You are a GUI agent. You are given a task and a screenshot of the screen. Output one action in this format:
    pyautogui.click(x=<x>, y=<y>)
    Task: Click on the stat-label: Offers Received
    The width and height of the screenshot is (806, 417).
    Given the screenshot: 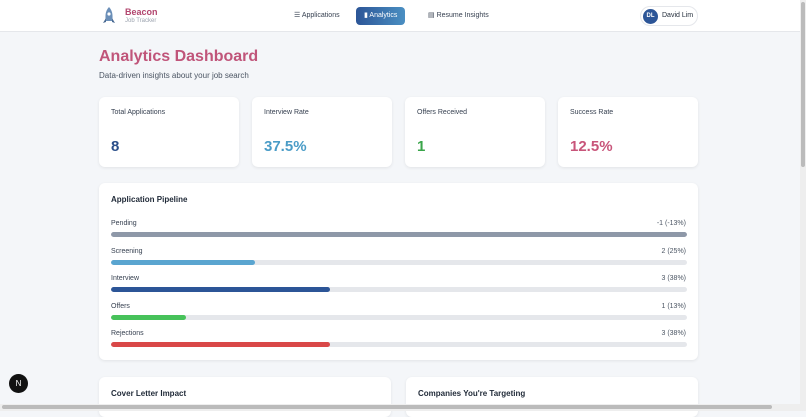 What is the action you would take?
    pyautogui.click(x=442, y=112)
    